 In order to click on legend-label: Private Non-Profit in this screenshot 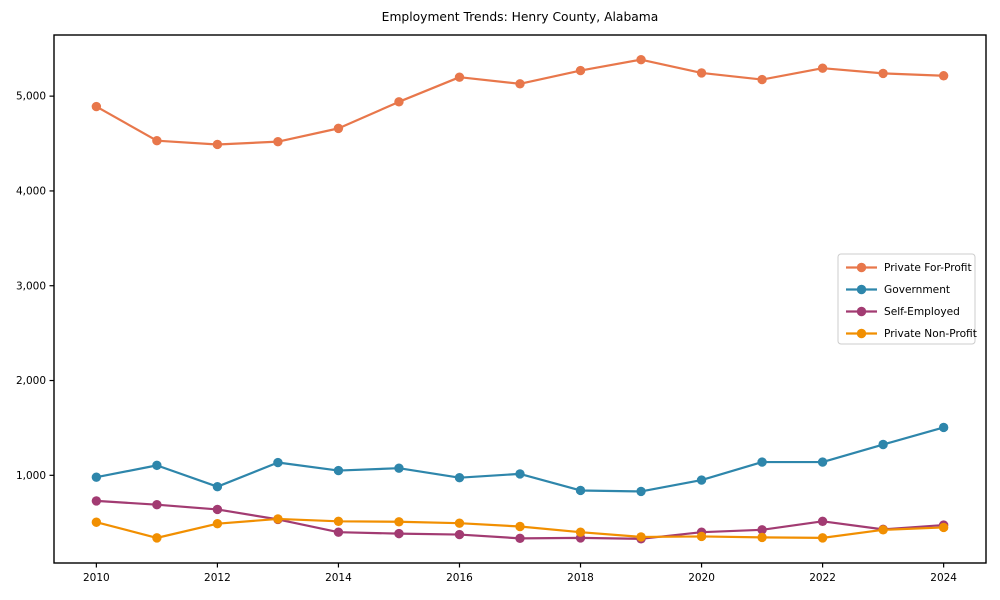, I will do `click(930, 334)`.